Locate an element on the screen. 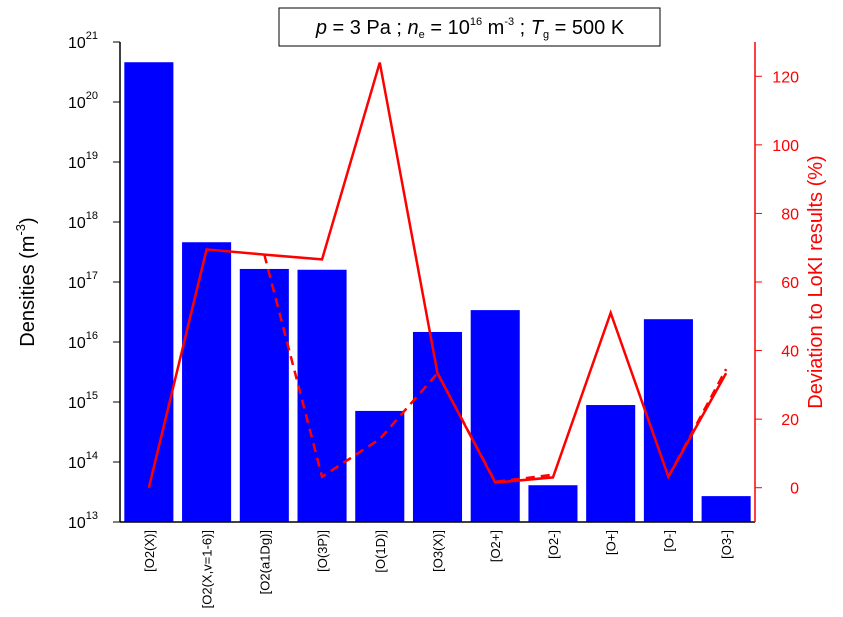  y2-tick-label: 80 is located at coordinates (790, 214).